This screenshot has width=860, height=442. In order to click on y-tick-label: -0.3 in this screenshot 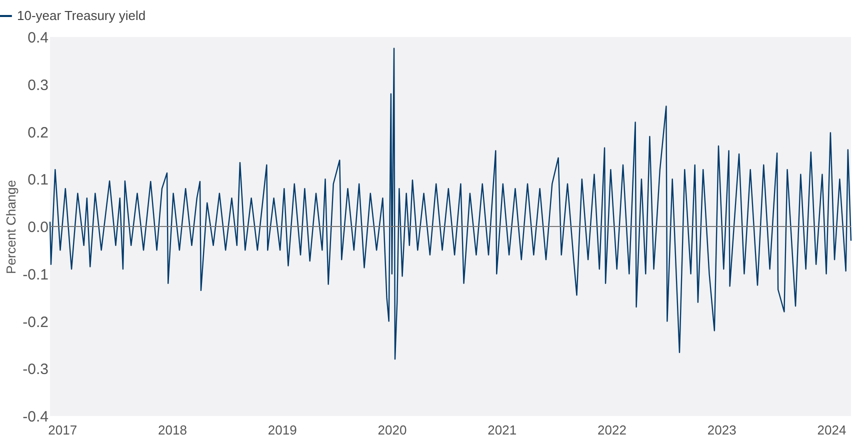, I will do `click(35, 369)`.